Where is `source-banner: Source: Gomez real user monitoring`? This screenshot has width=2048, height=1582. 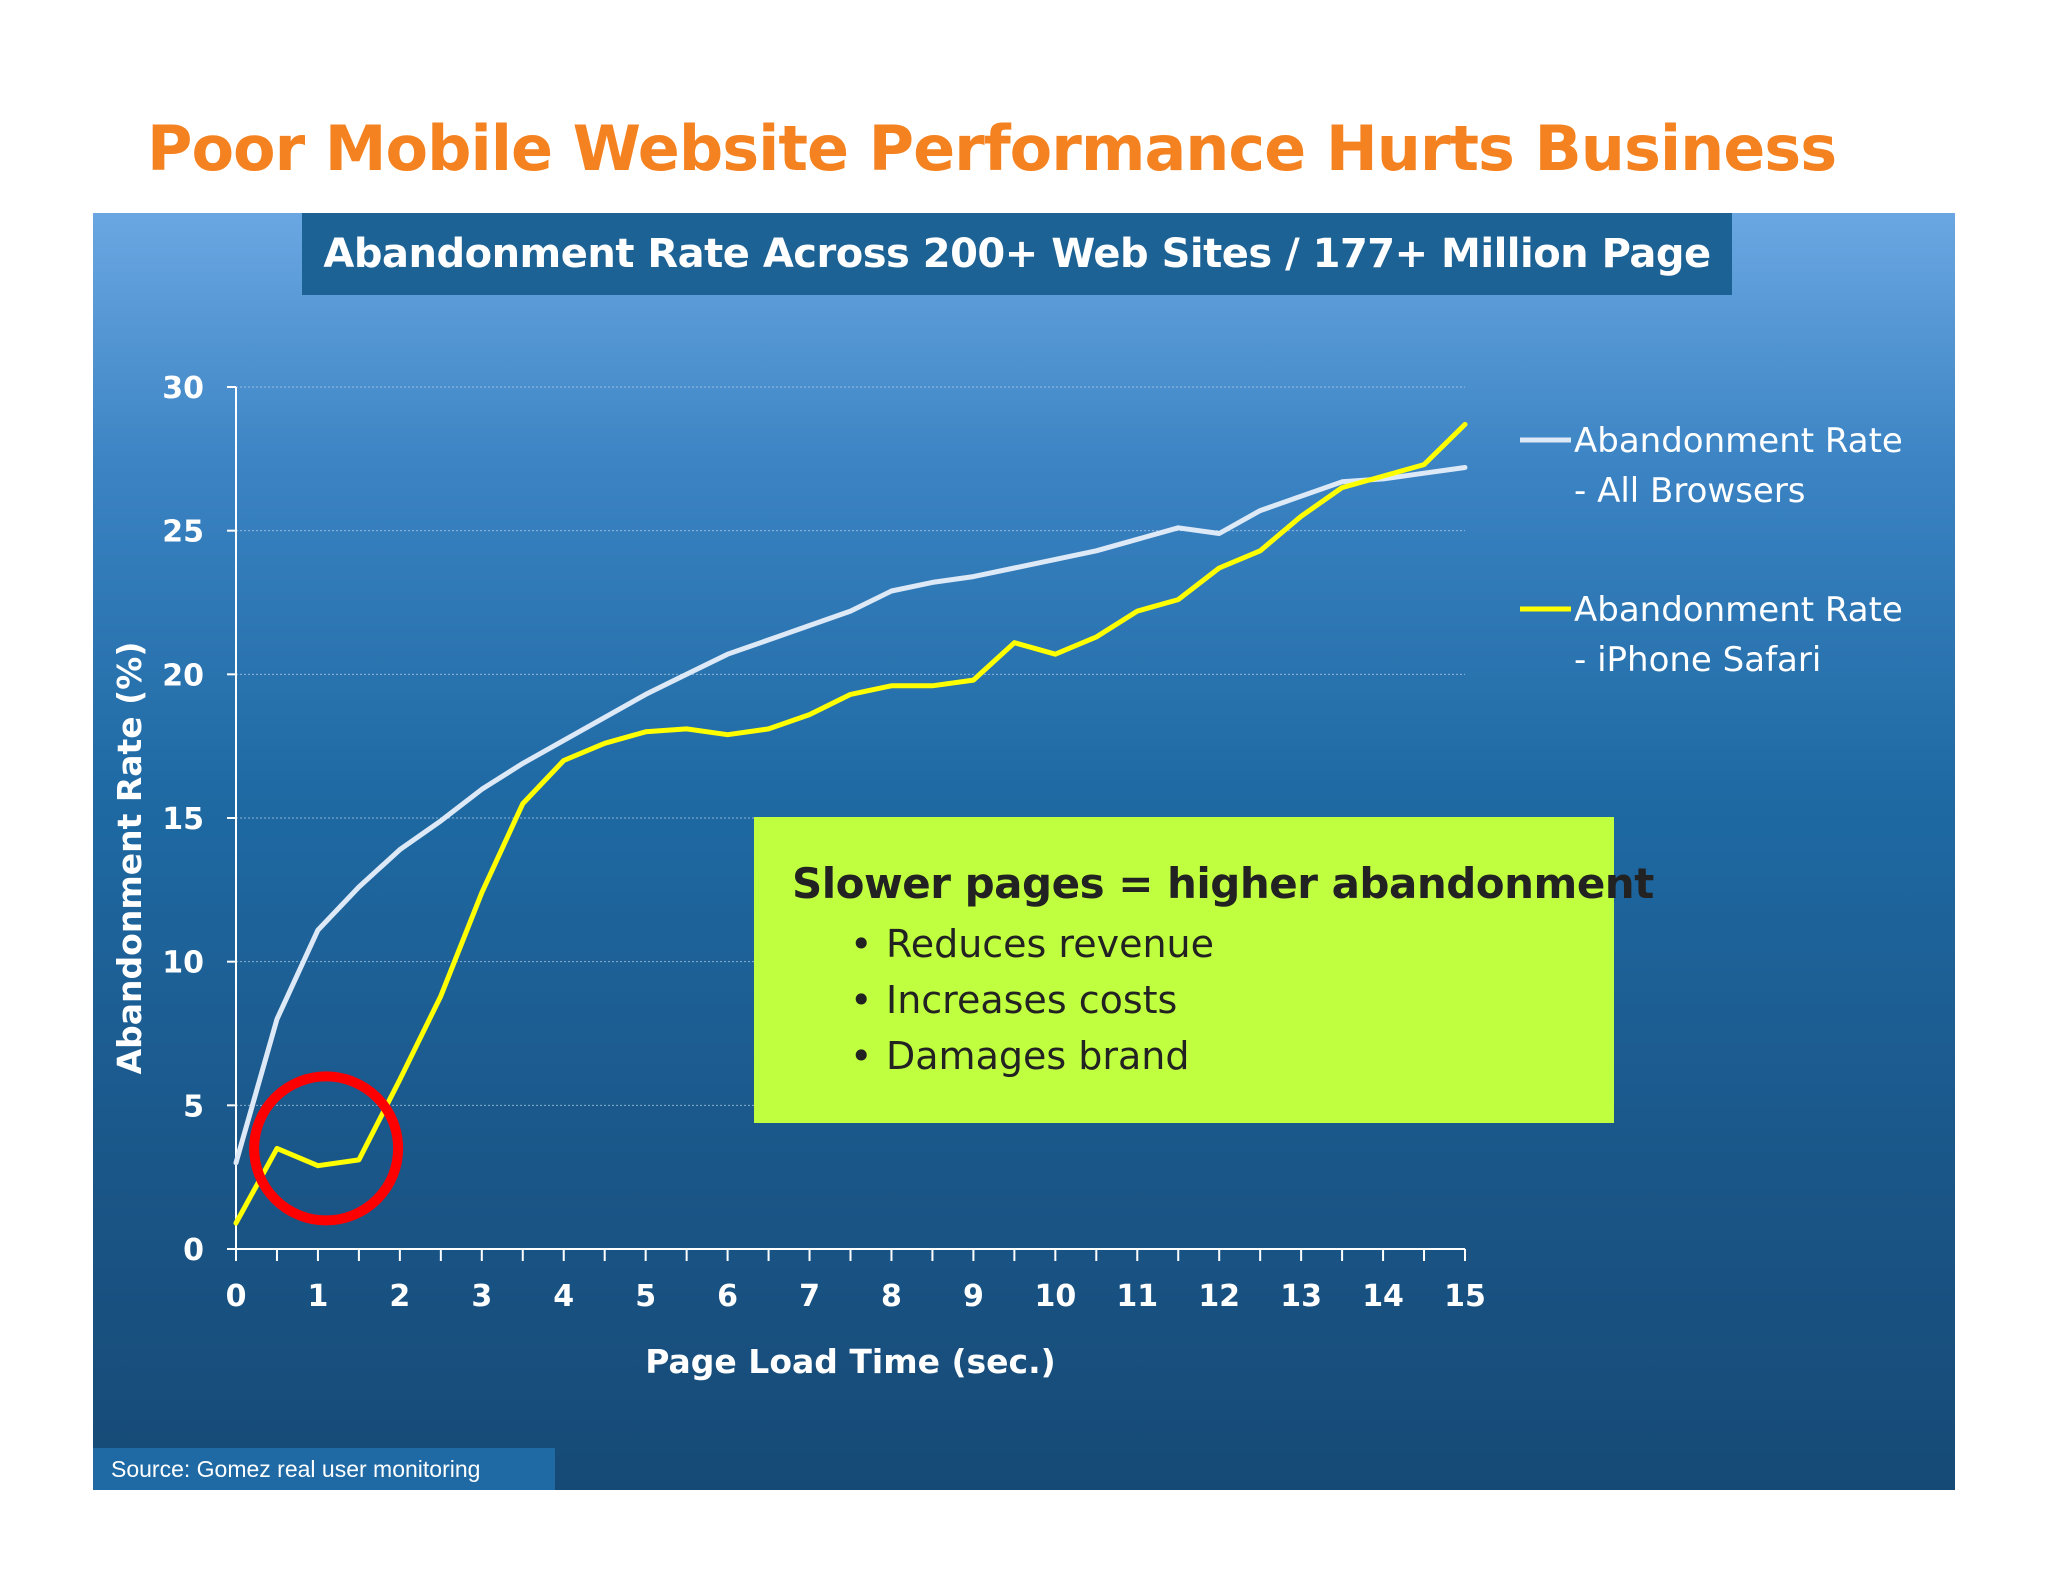 source-banner: Source: Gomez real user monitoring is located at coordinates (324, 1469).